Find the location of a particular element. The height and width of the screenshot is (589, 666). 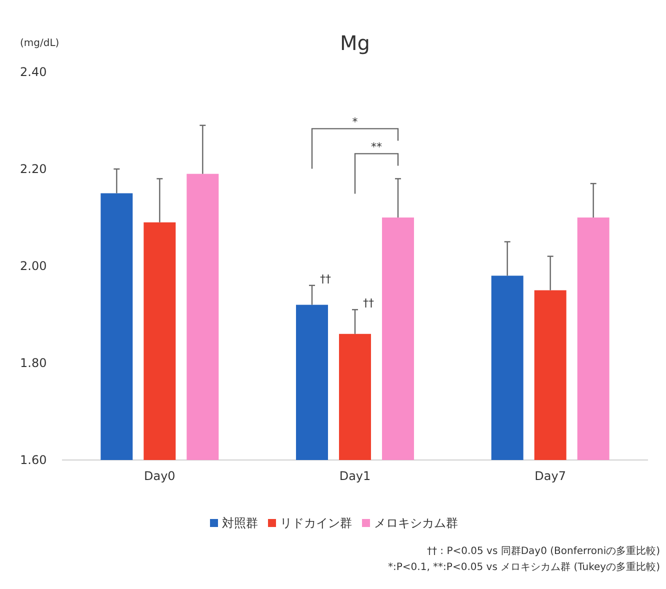

text: *:P<0.1, **:P<0.05 vs メロキシカム群 (Tukeyの多重比較) is located at coordinates (524, 567).